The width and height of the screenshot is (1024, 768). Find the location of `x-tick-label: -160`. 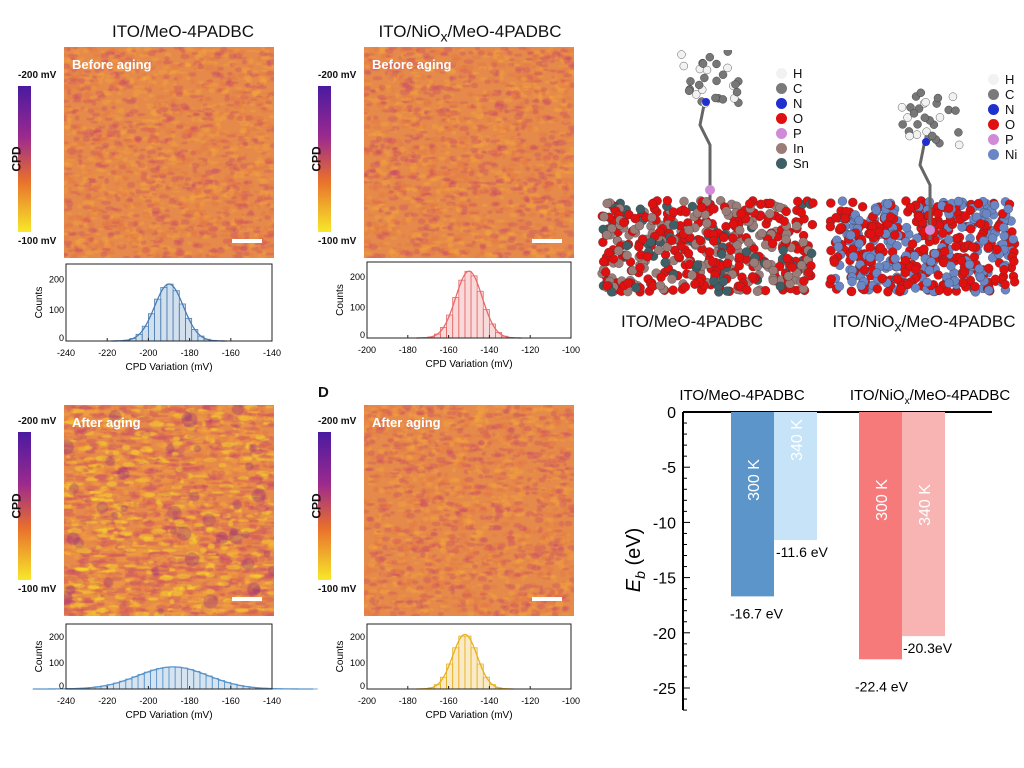

x-tick-label: -160 is located at coordinates (231, 353).